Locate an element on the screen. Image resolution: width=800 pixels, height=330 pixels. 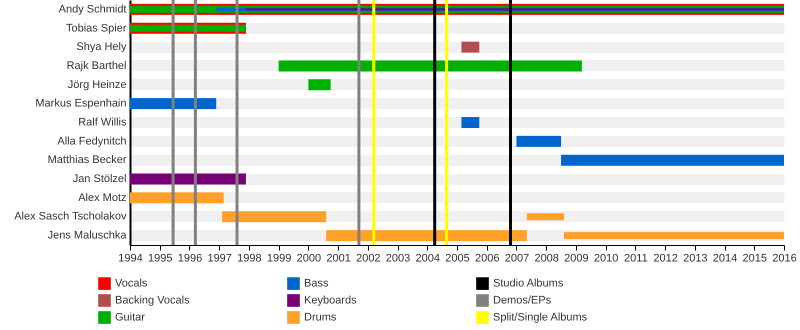
legend-label: Backing Vocals is located at coordinates (152, 300).